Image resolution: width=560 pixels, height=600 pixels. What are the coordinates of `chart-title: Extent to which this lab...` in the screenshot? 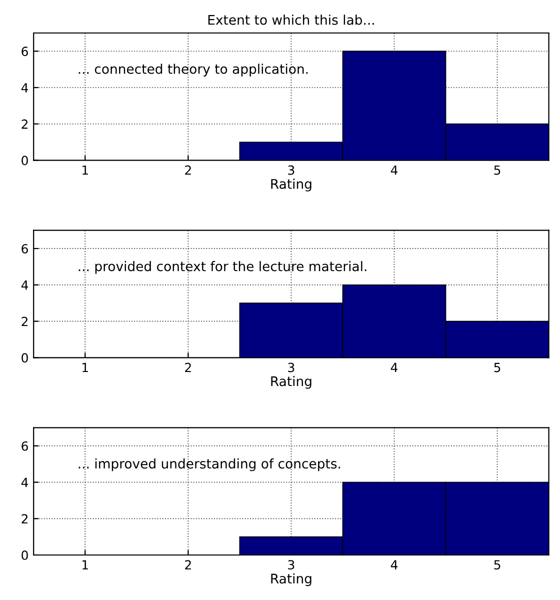 It's located at (291, 19).